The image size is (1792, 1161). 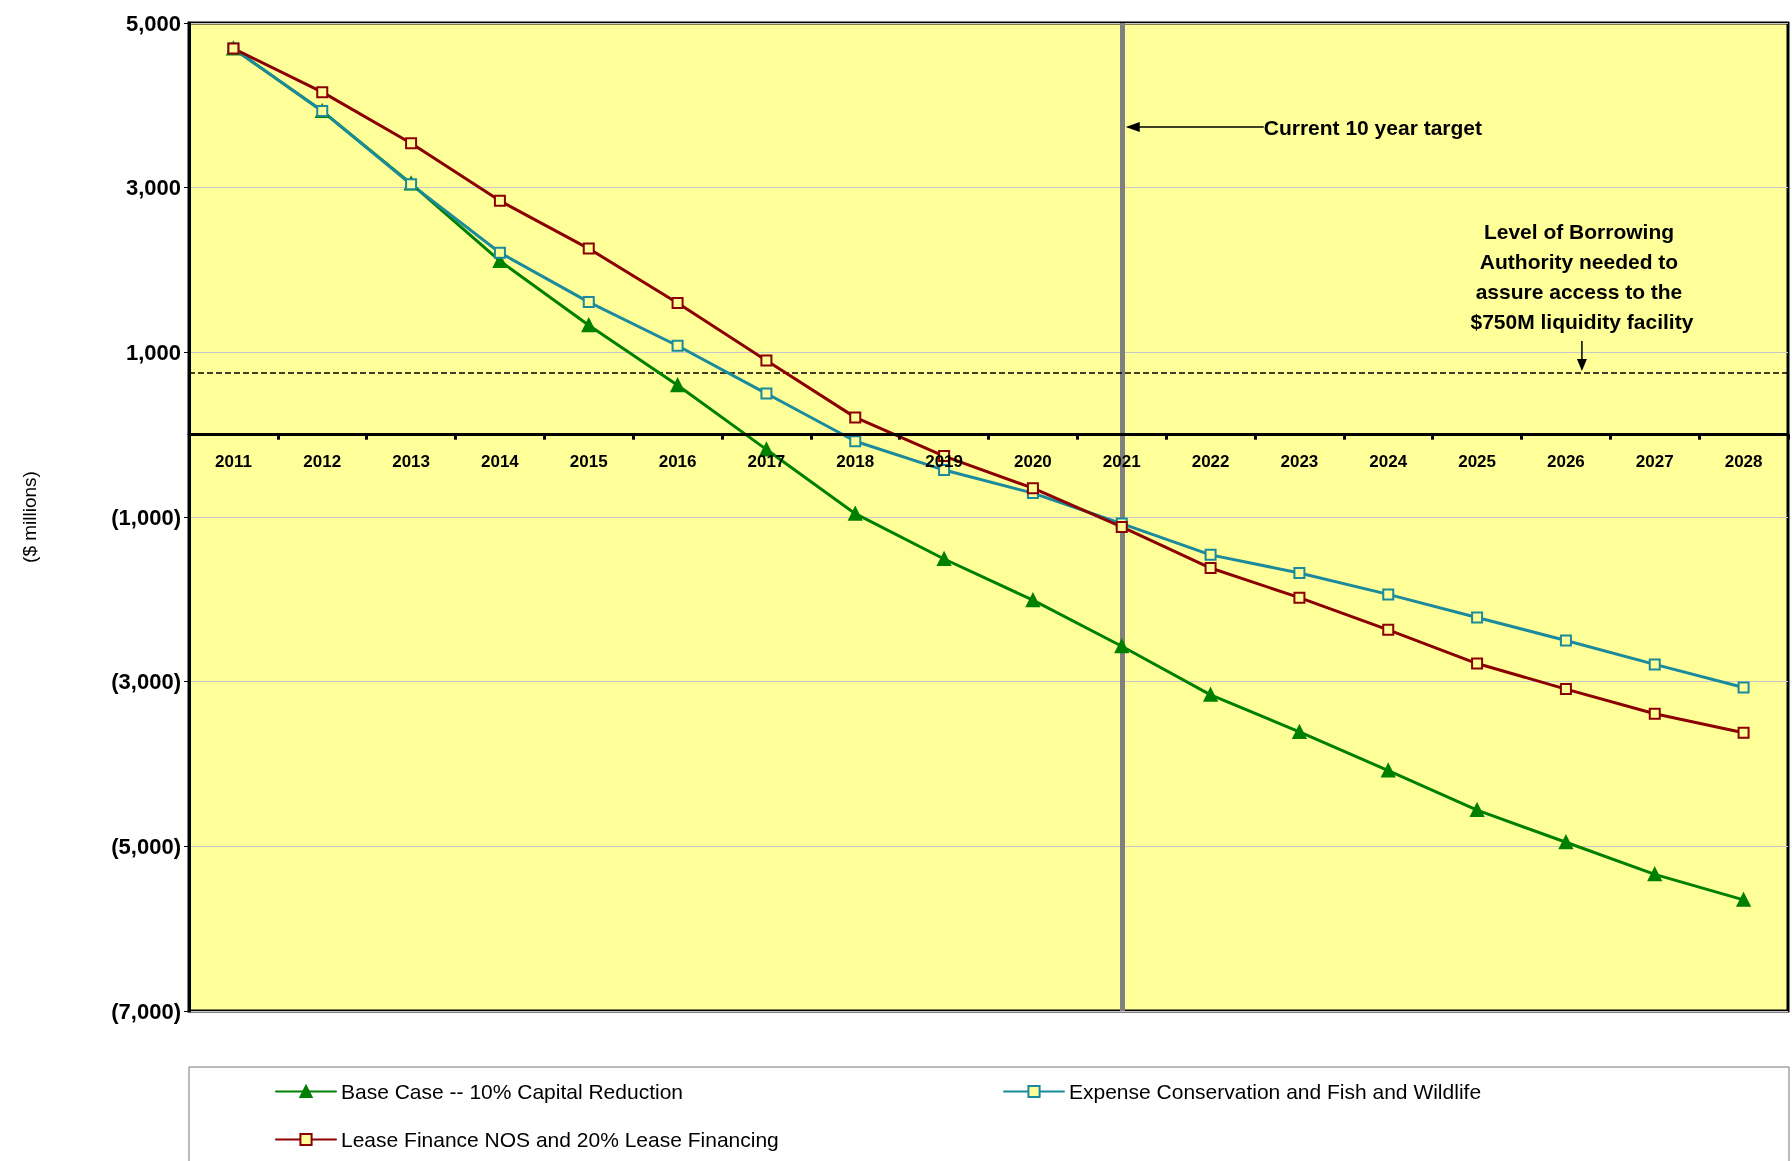 What do you see at coordinates (146, 682) in the screenshot?
I see `y-tick-label: (3,000)` at bounding box center [146, 682].